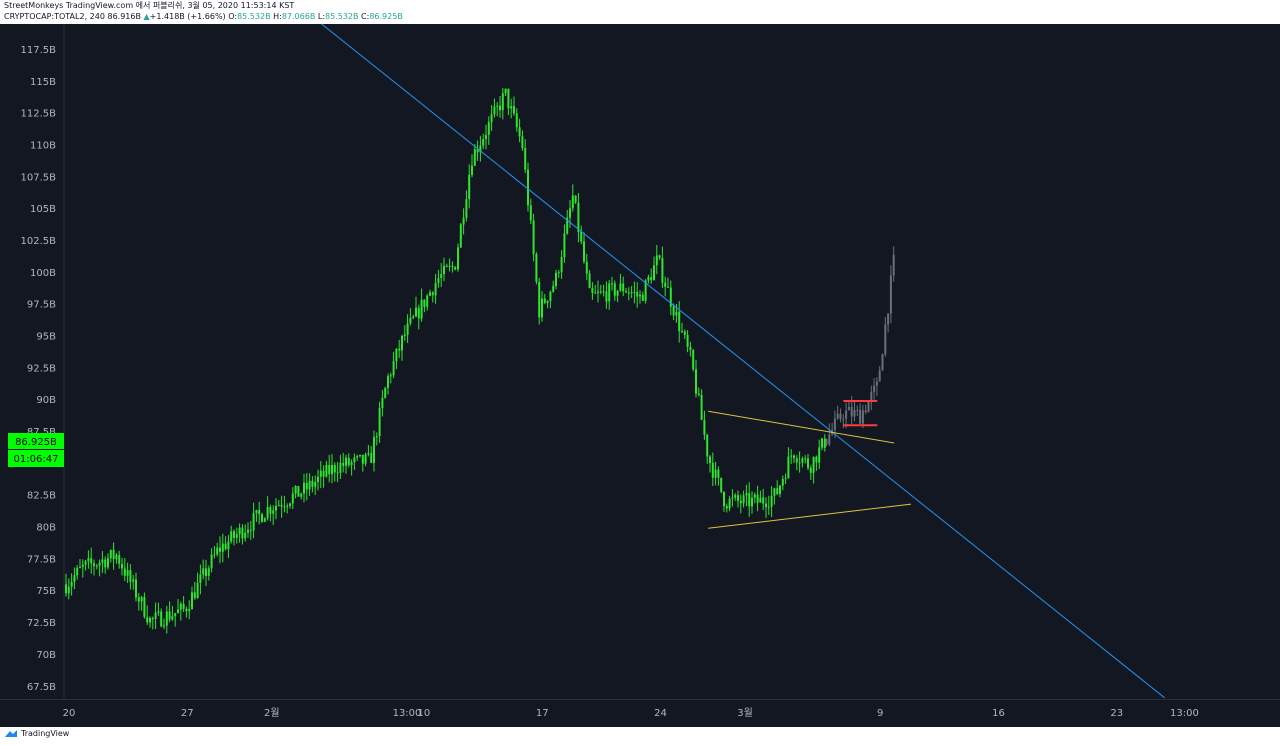  Describe the element at coordinates (660, 713) in the screenshot. I see `time-tick-label: 24` at that location.